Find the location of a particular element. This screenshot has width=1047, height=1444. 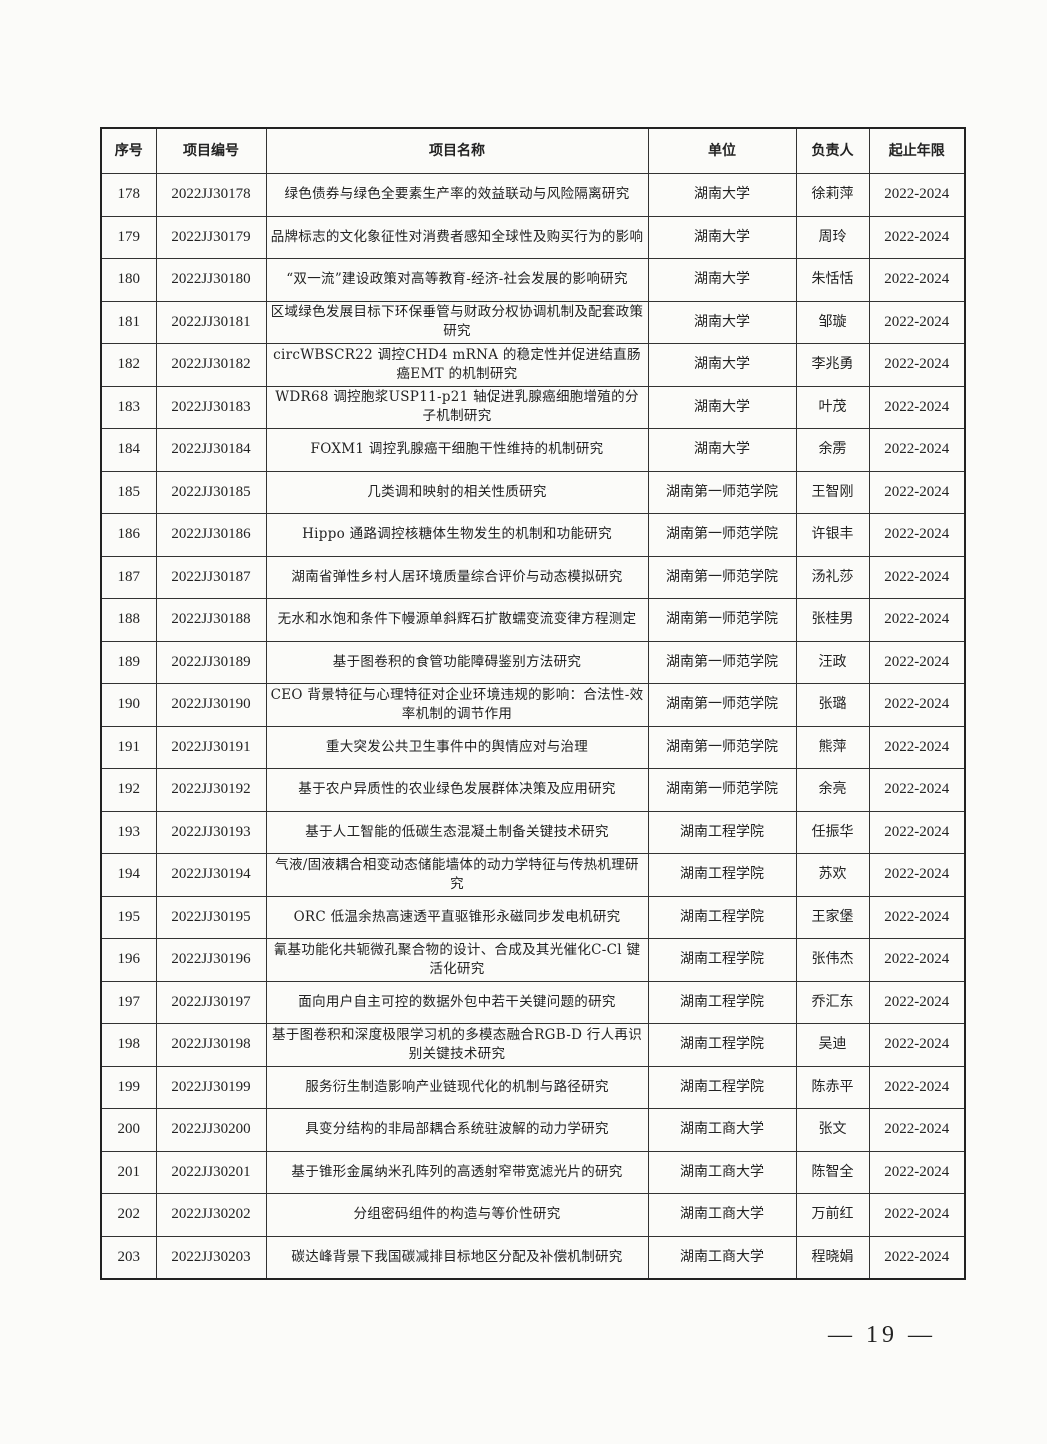

cell-leader: 张伟杰 is located at coordinates (832, 960).